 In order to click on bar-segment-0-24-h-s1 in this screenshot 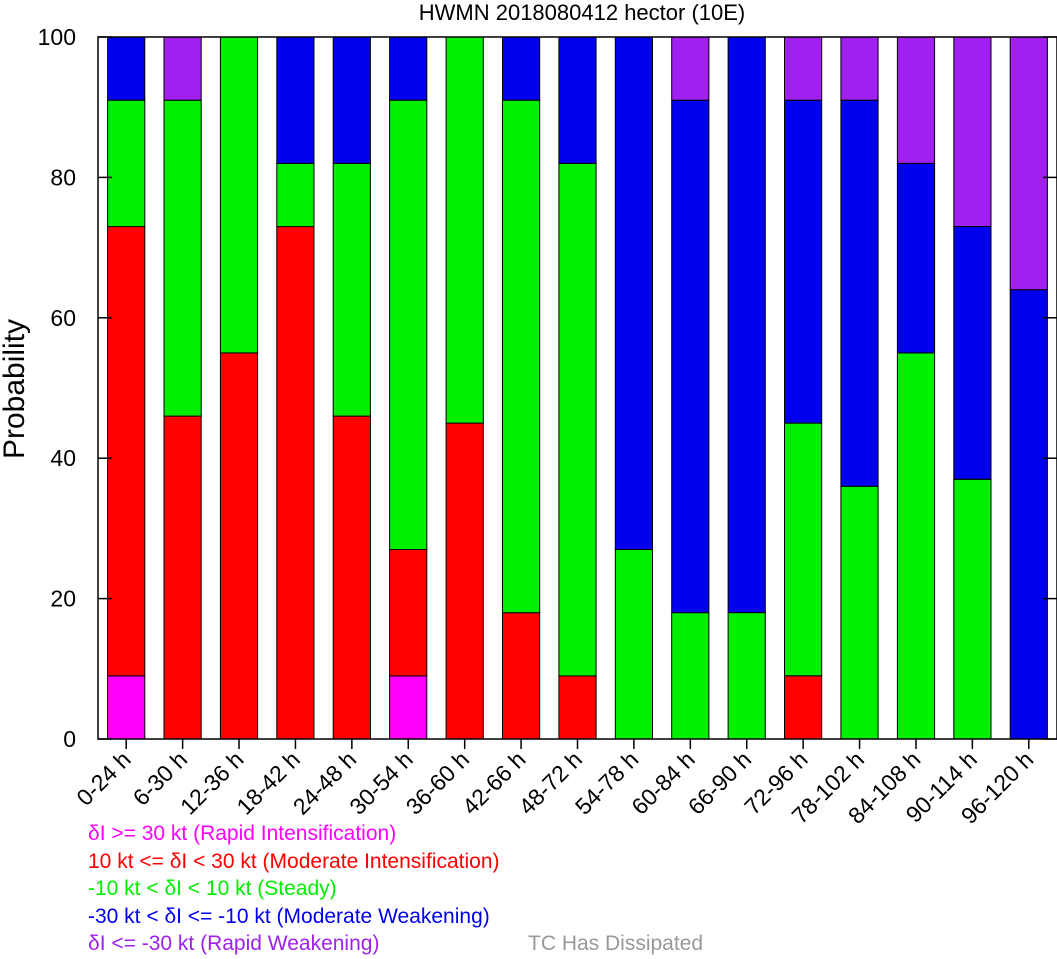, I will do `click(126, 451)`.